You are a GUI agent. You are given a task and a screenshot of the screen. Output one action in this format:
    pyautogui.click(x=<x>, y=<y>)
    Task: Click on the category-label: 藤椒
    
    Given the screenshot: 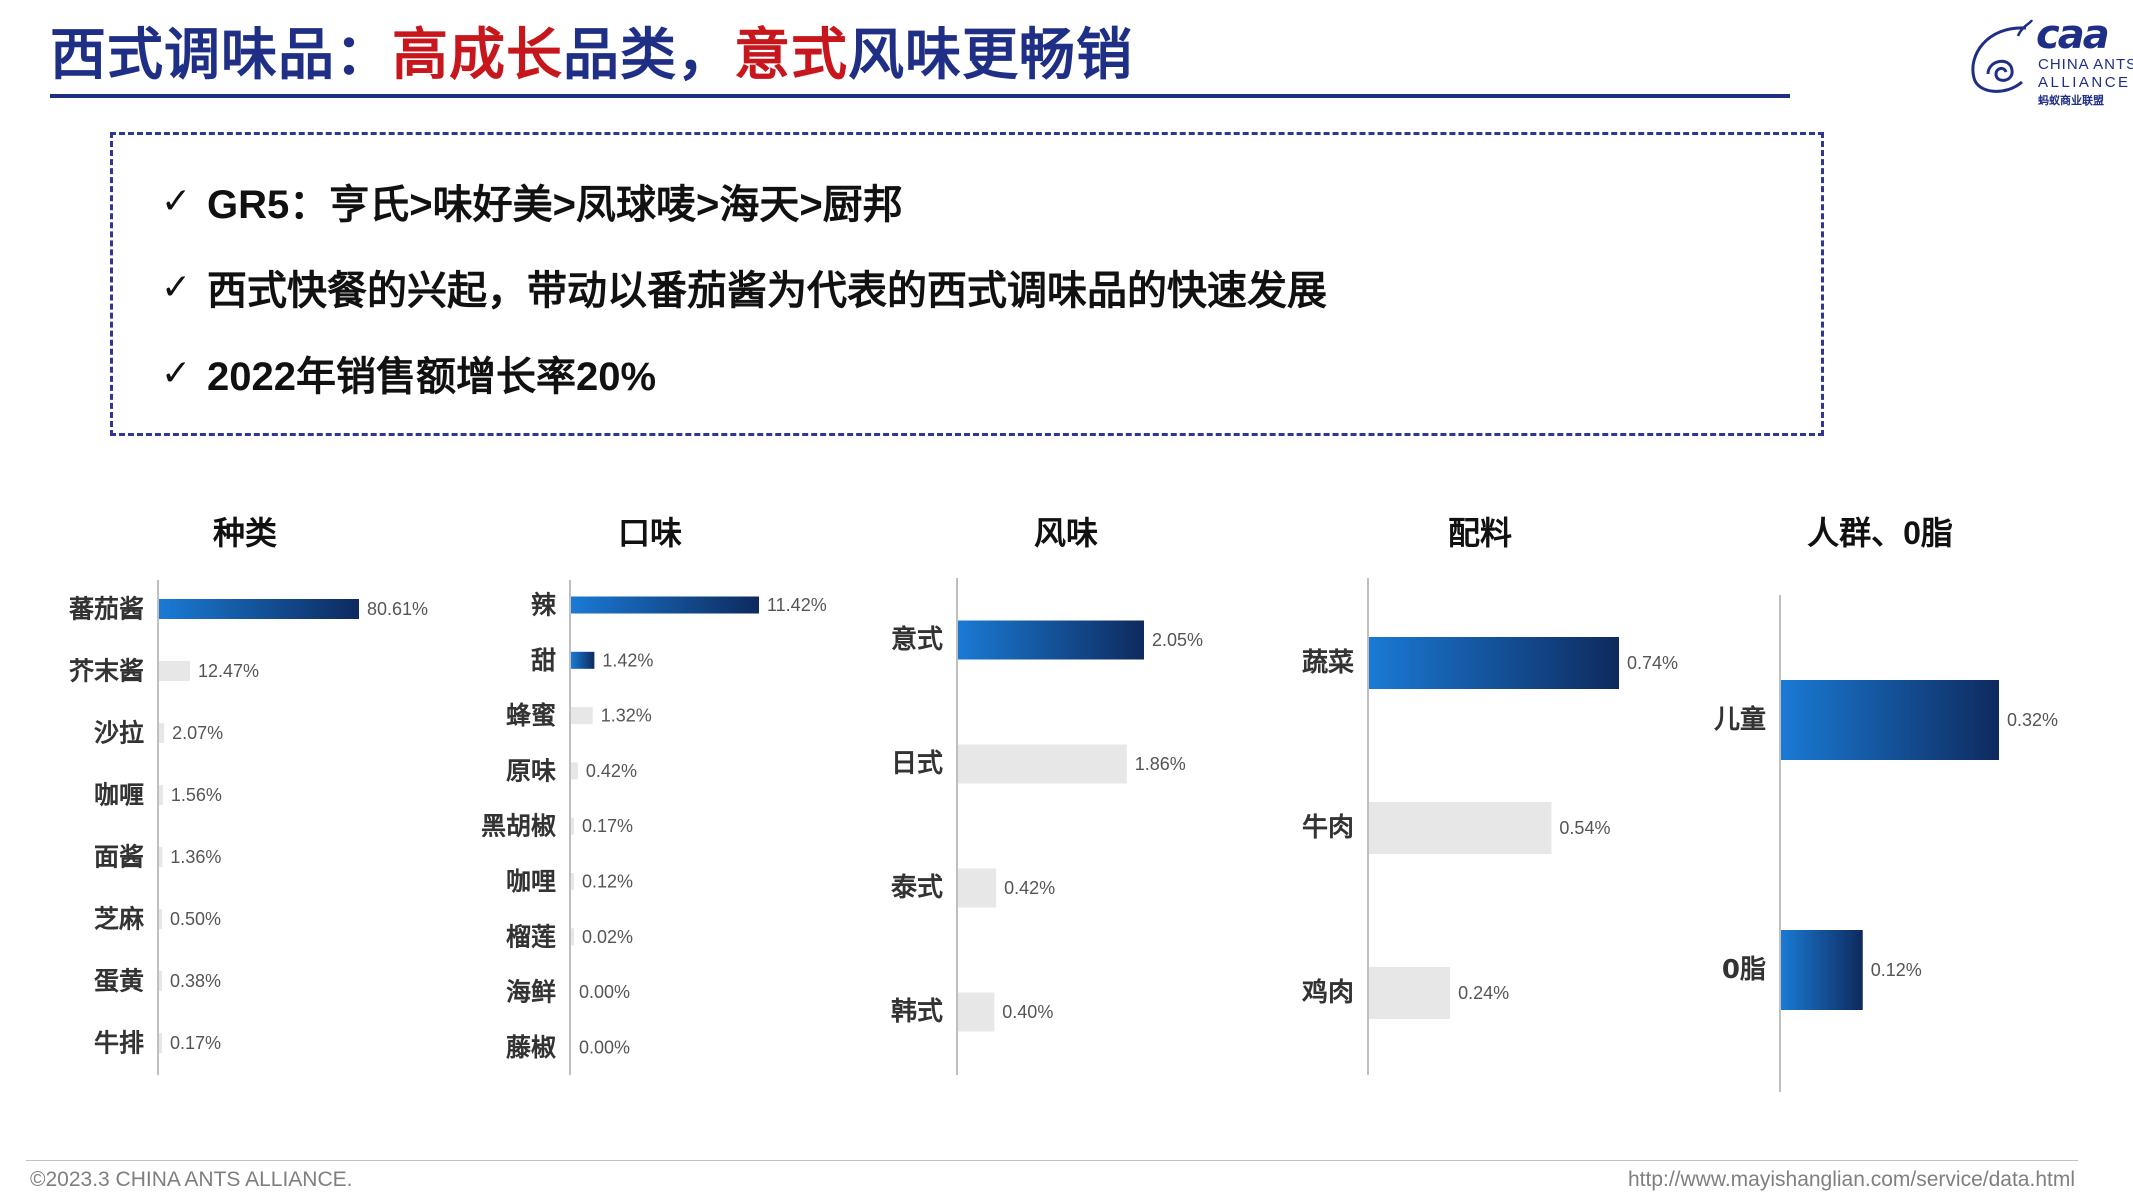 What is the action you would take?
    pyautogui.click(x=531, y=1047)
    